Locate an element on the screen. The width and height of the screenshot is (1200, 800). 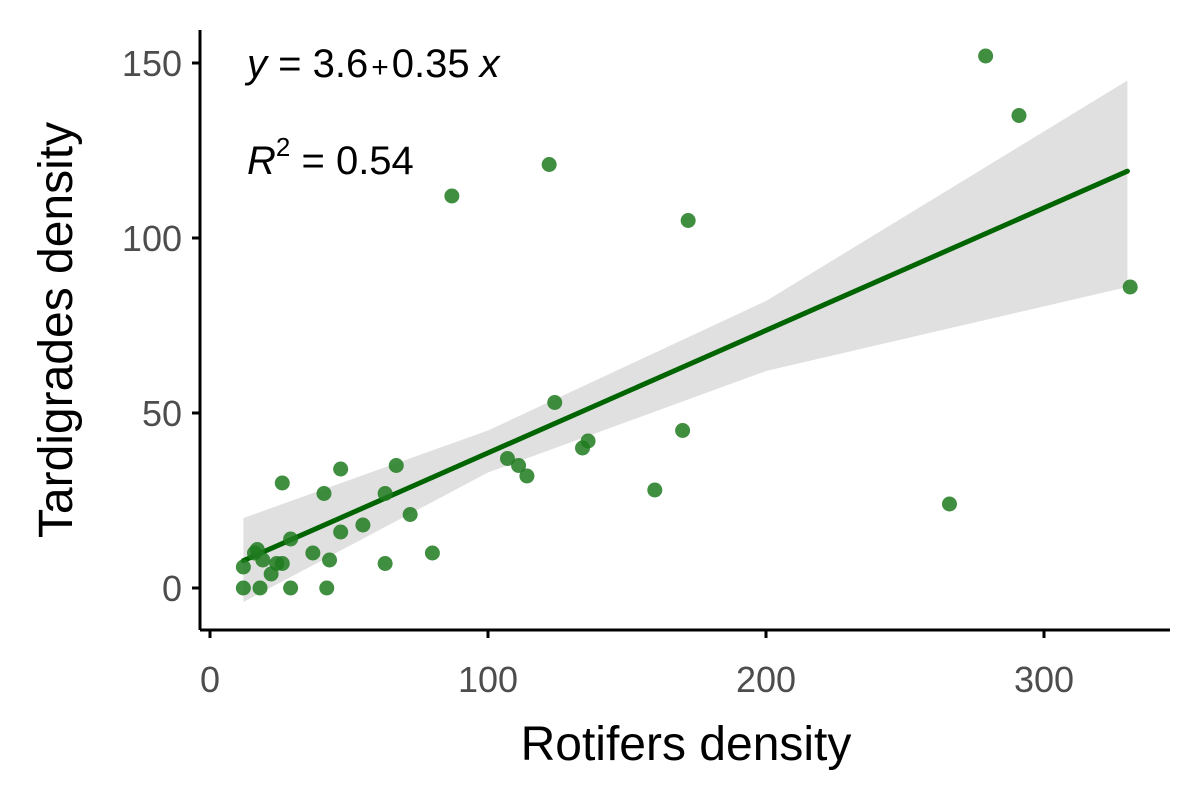
x-tick-label: 200 is located at coordinates (766, 679).